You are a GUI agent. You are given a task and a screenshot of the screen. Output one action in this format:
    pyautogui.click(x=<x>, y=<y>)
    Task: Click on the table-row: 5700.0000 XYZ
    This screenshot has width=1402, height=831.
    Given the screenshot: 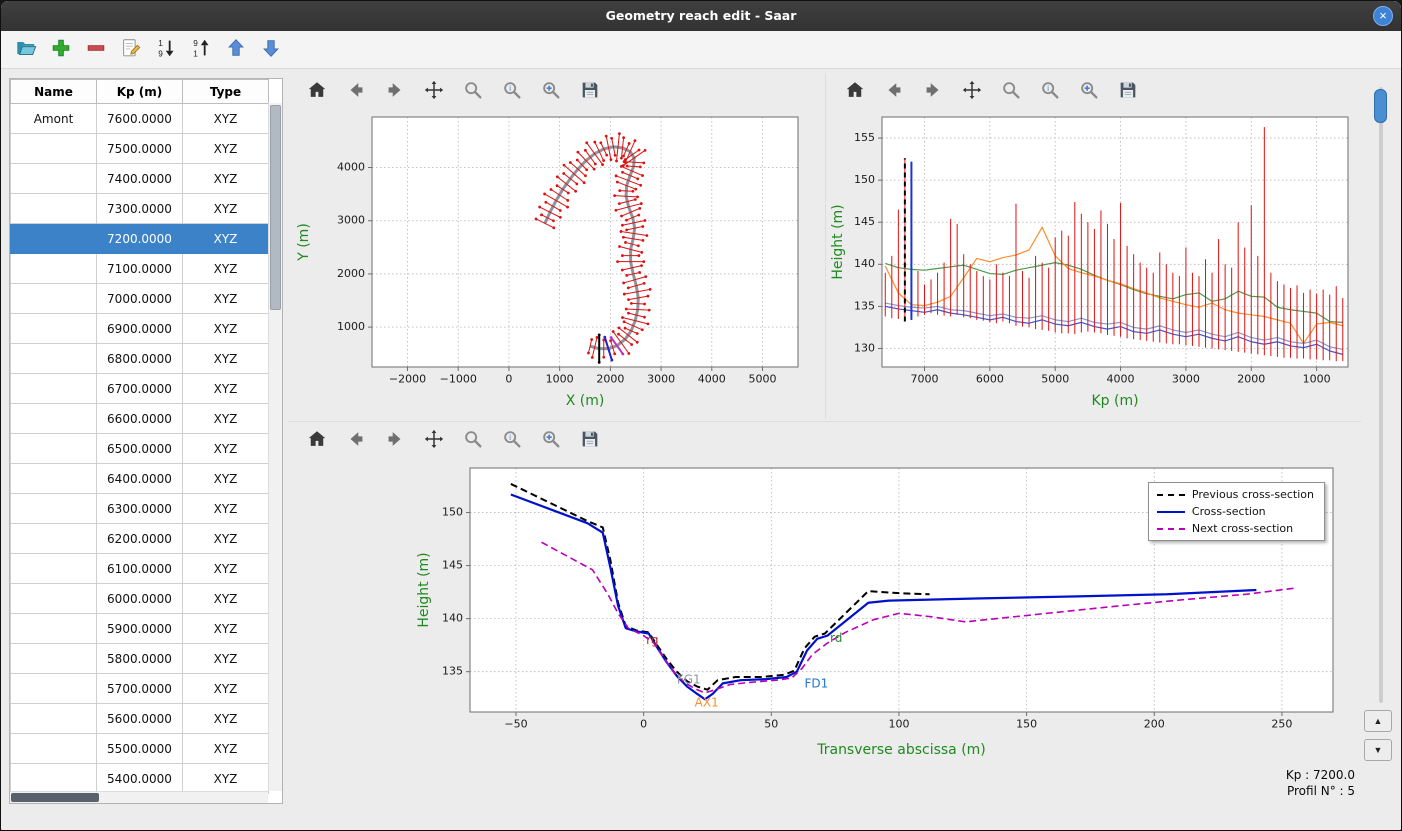 What is the action you would take?
    pyautogui.click(x=139, y=688)
    